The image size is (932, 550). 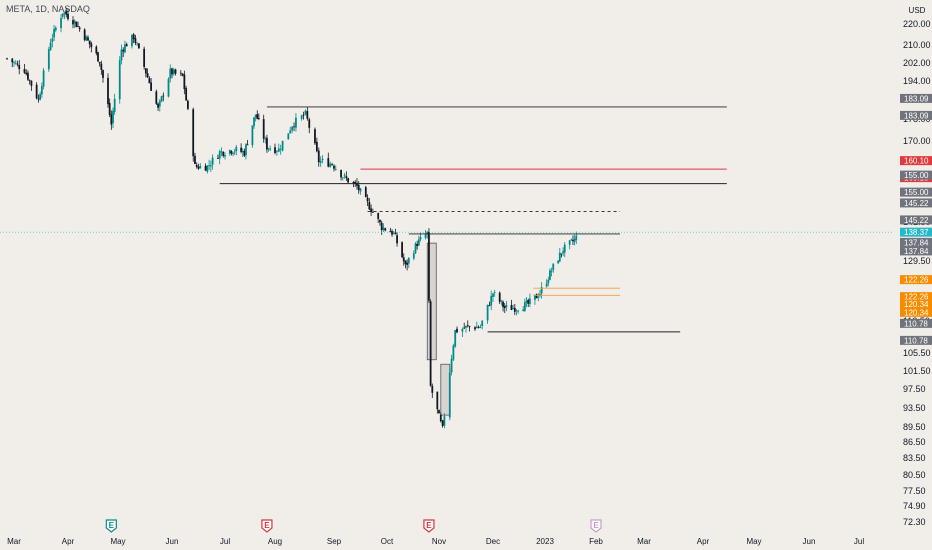 What do you see at coordinates (916, 203) in the screenshot?
I see `price-tag-label: 145.22` at bounding box center [916, 203].